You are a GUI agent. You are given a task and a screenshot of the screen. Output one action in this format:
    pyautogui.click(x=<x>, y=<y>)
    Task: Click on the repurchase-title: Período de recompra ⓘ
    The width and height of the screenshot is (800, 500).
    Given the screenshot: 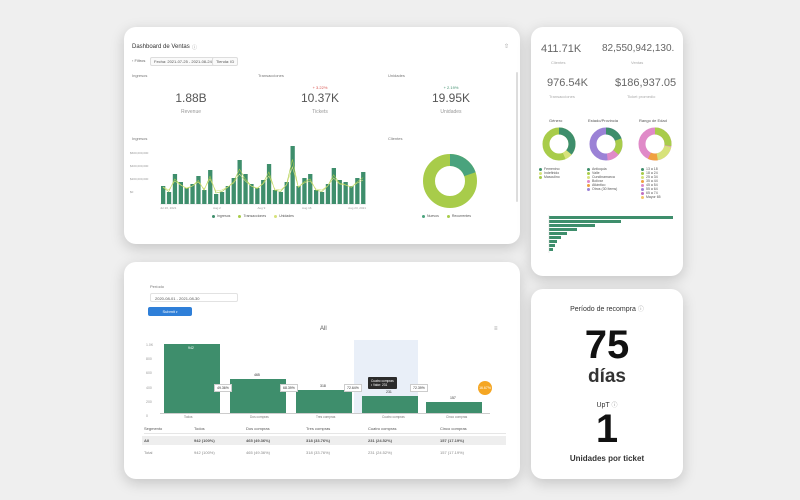 What is the action you would take?
    pyautogui.click(x=607, y=309)
    